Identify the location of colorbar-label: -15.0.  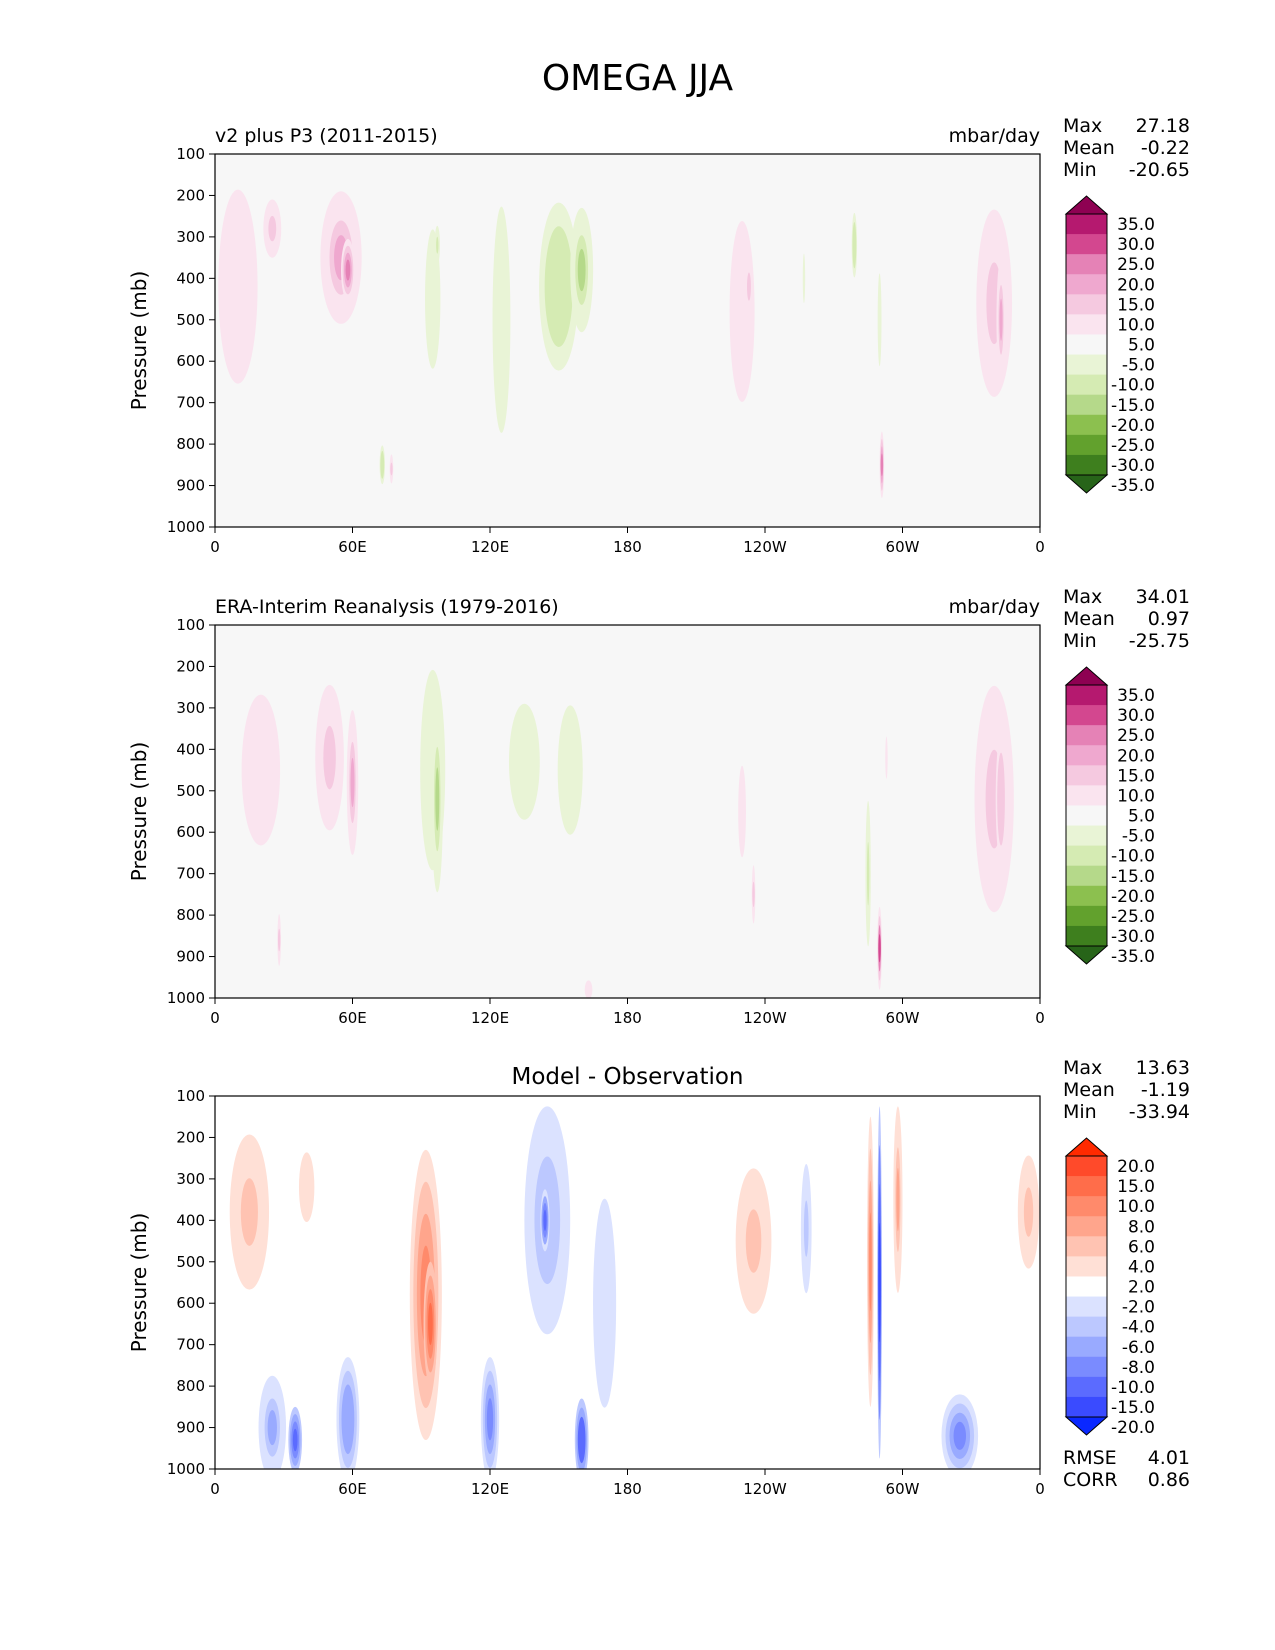
(1133, 1408).